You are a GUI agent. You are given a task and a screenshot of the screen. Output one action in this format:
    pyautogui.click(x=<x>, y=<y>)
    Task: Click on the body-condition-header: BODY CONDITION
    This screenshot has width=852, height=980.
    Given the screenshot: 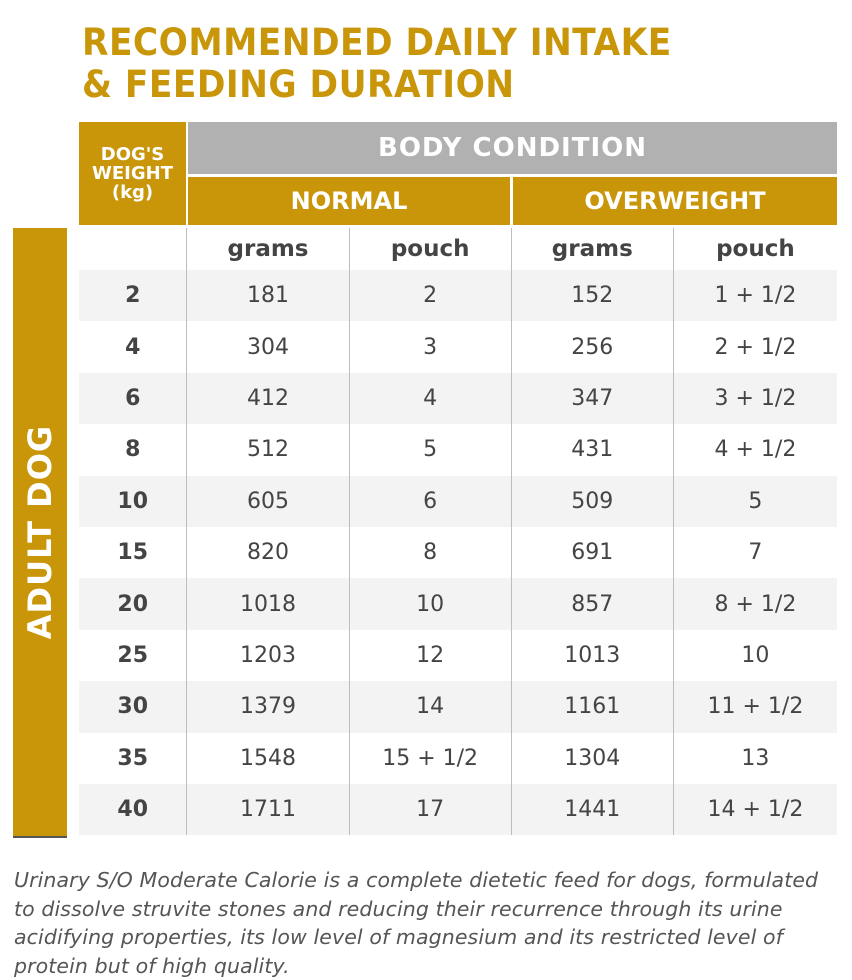 What is the action you would take?
    pyautogui.click(x=512, y=148)
    